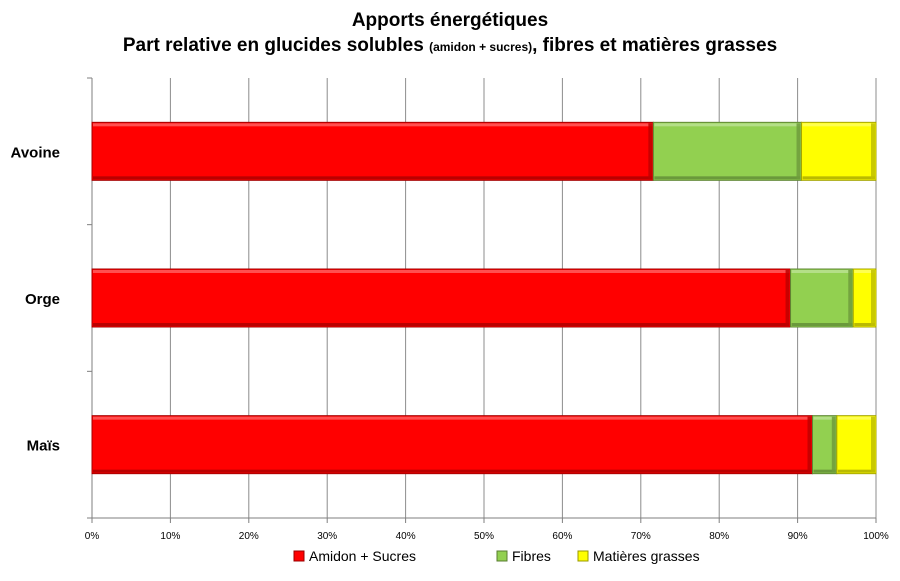  What do you see at coordinates (35, 152) in the screenshot?
I see `category-label: Avoine` at bounding box center [35, 152].